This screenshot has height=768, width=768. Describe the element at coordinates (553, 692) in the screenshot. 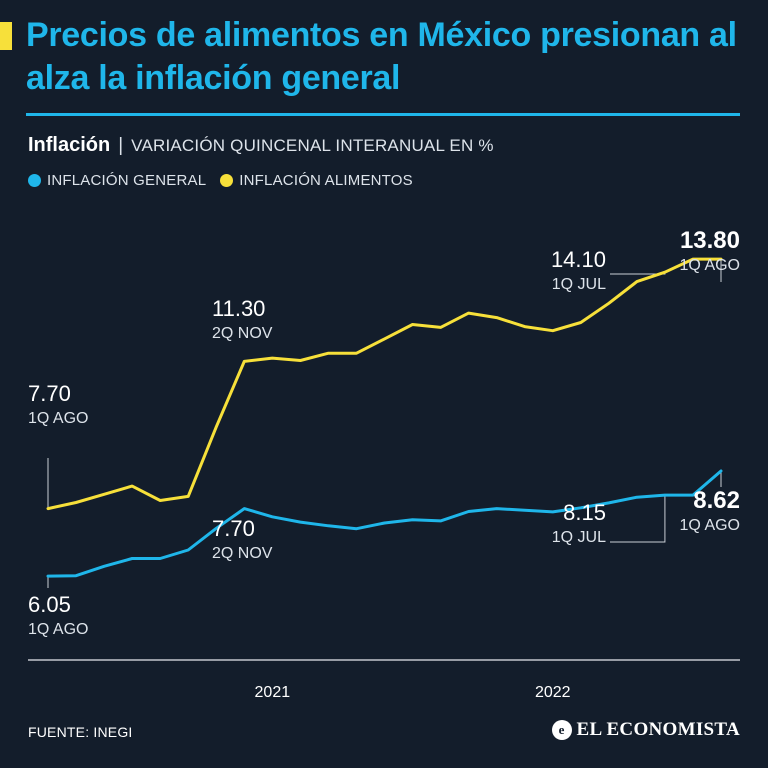

I see `x-tick-label: 2022` at that location.